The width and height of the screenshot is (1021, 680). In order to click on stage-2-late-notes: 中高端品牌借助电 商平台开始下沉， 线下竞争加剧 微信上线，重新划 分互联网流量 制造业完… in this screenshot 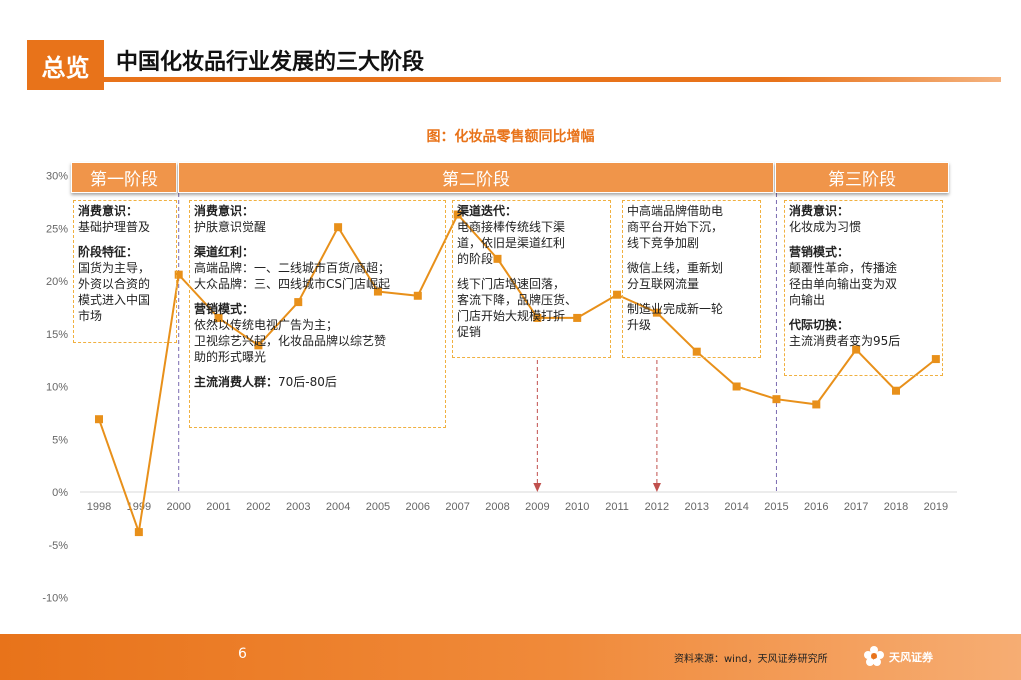, I will do `click(691, 279)`.